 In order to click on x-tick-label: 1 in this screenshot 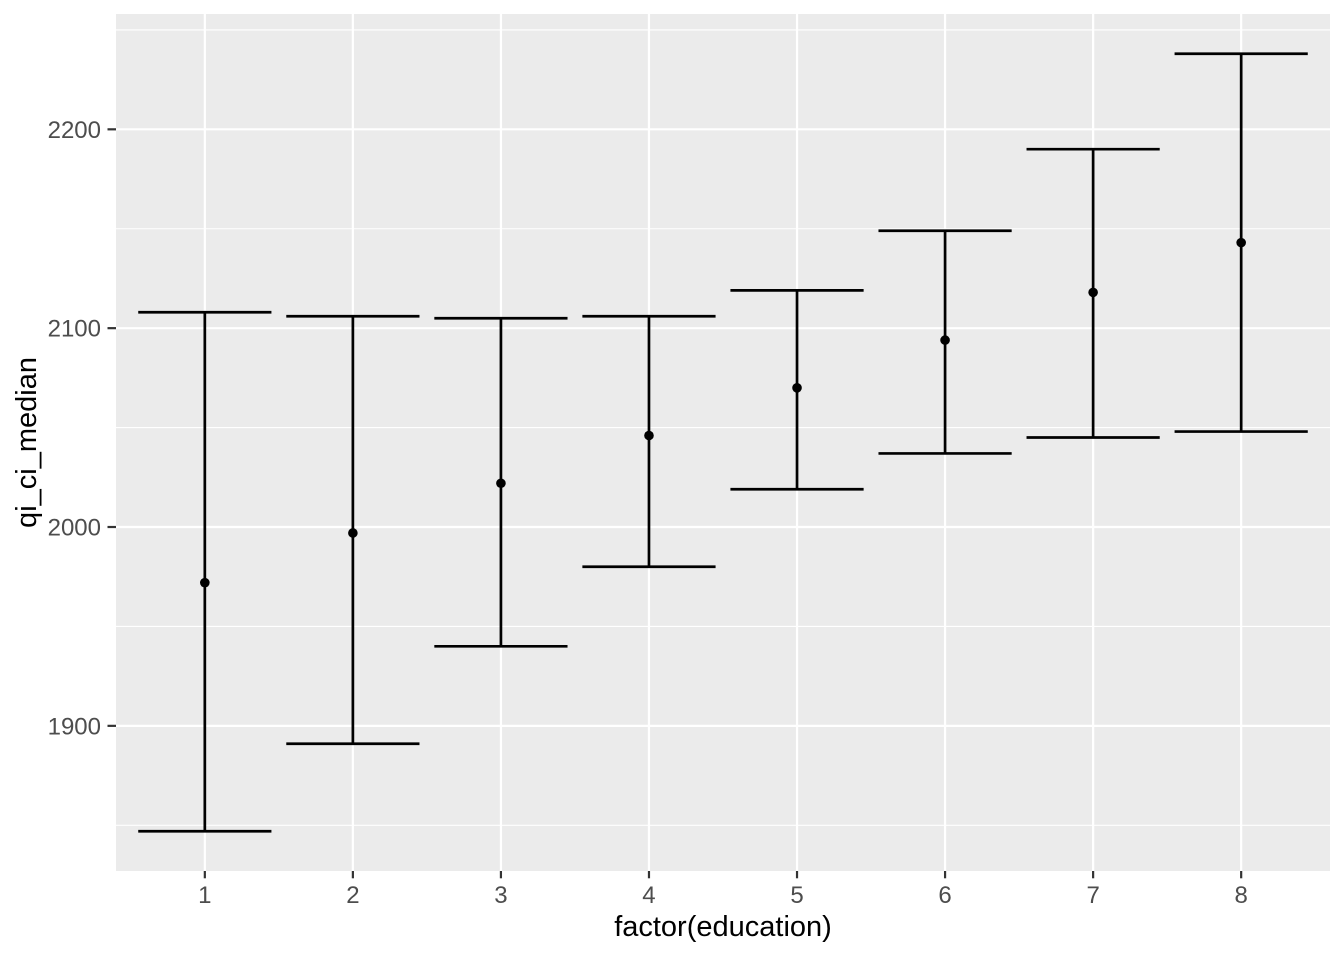, I will do `click(204, 895)`.